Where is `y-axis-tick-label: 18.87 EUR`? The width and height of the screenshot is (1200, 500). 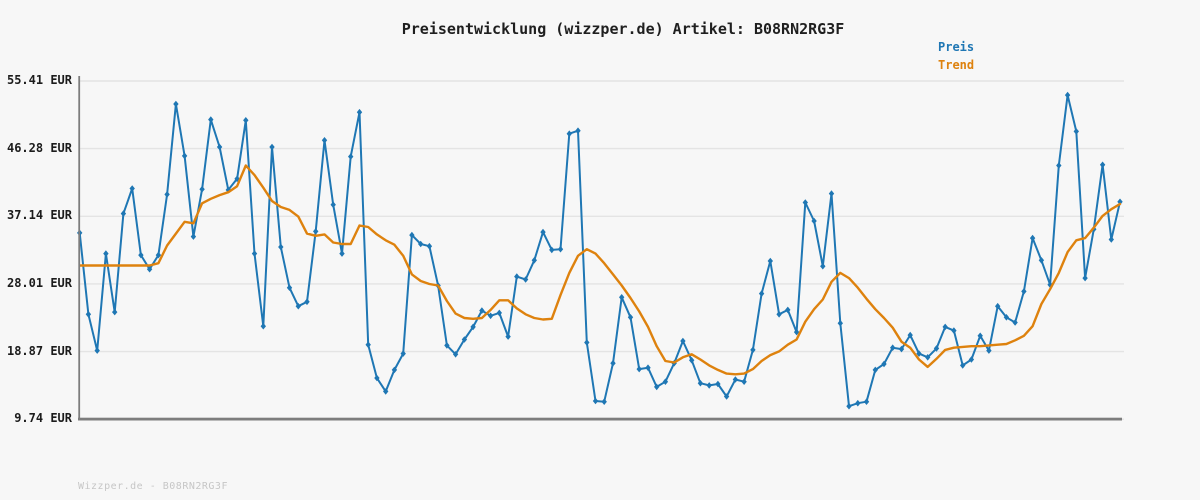
y-axis-tick-label: 18.87 EUR is located at coordinates (39, 350).